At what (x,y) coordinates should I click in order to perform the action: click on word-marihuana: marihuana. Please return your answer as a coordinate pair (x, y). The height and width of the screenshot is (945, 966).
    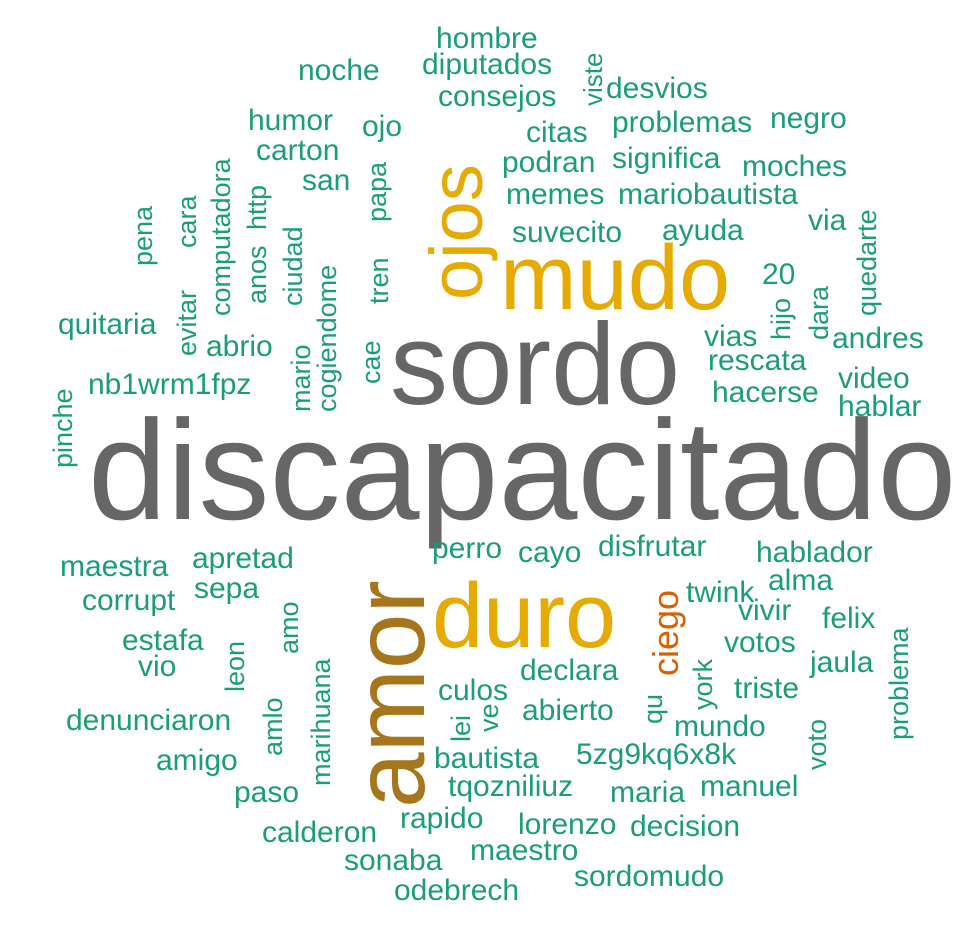
    Looking at the image, I should click on (321, 722).